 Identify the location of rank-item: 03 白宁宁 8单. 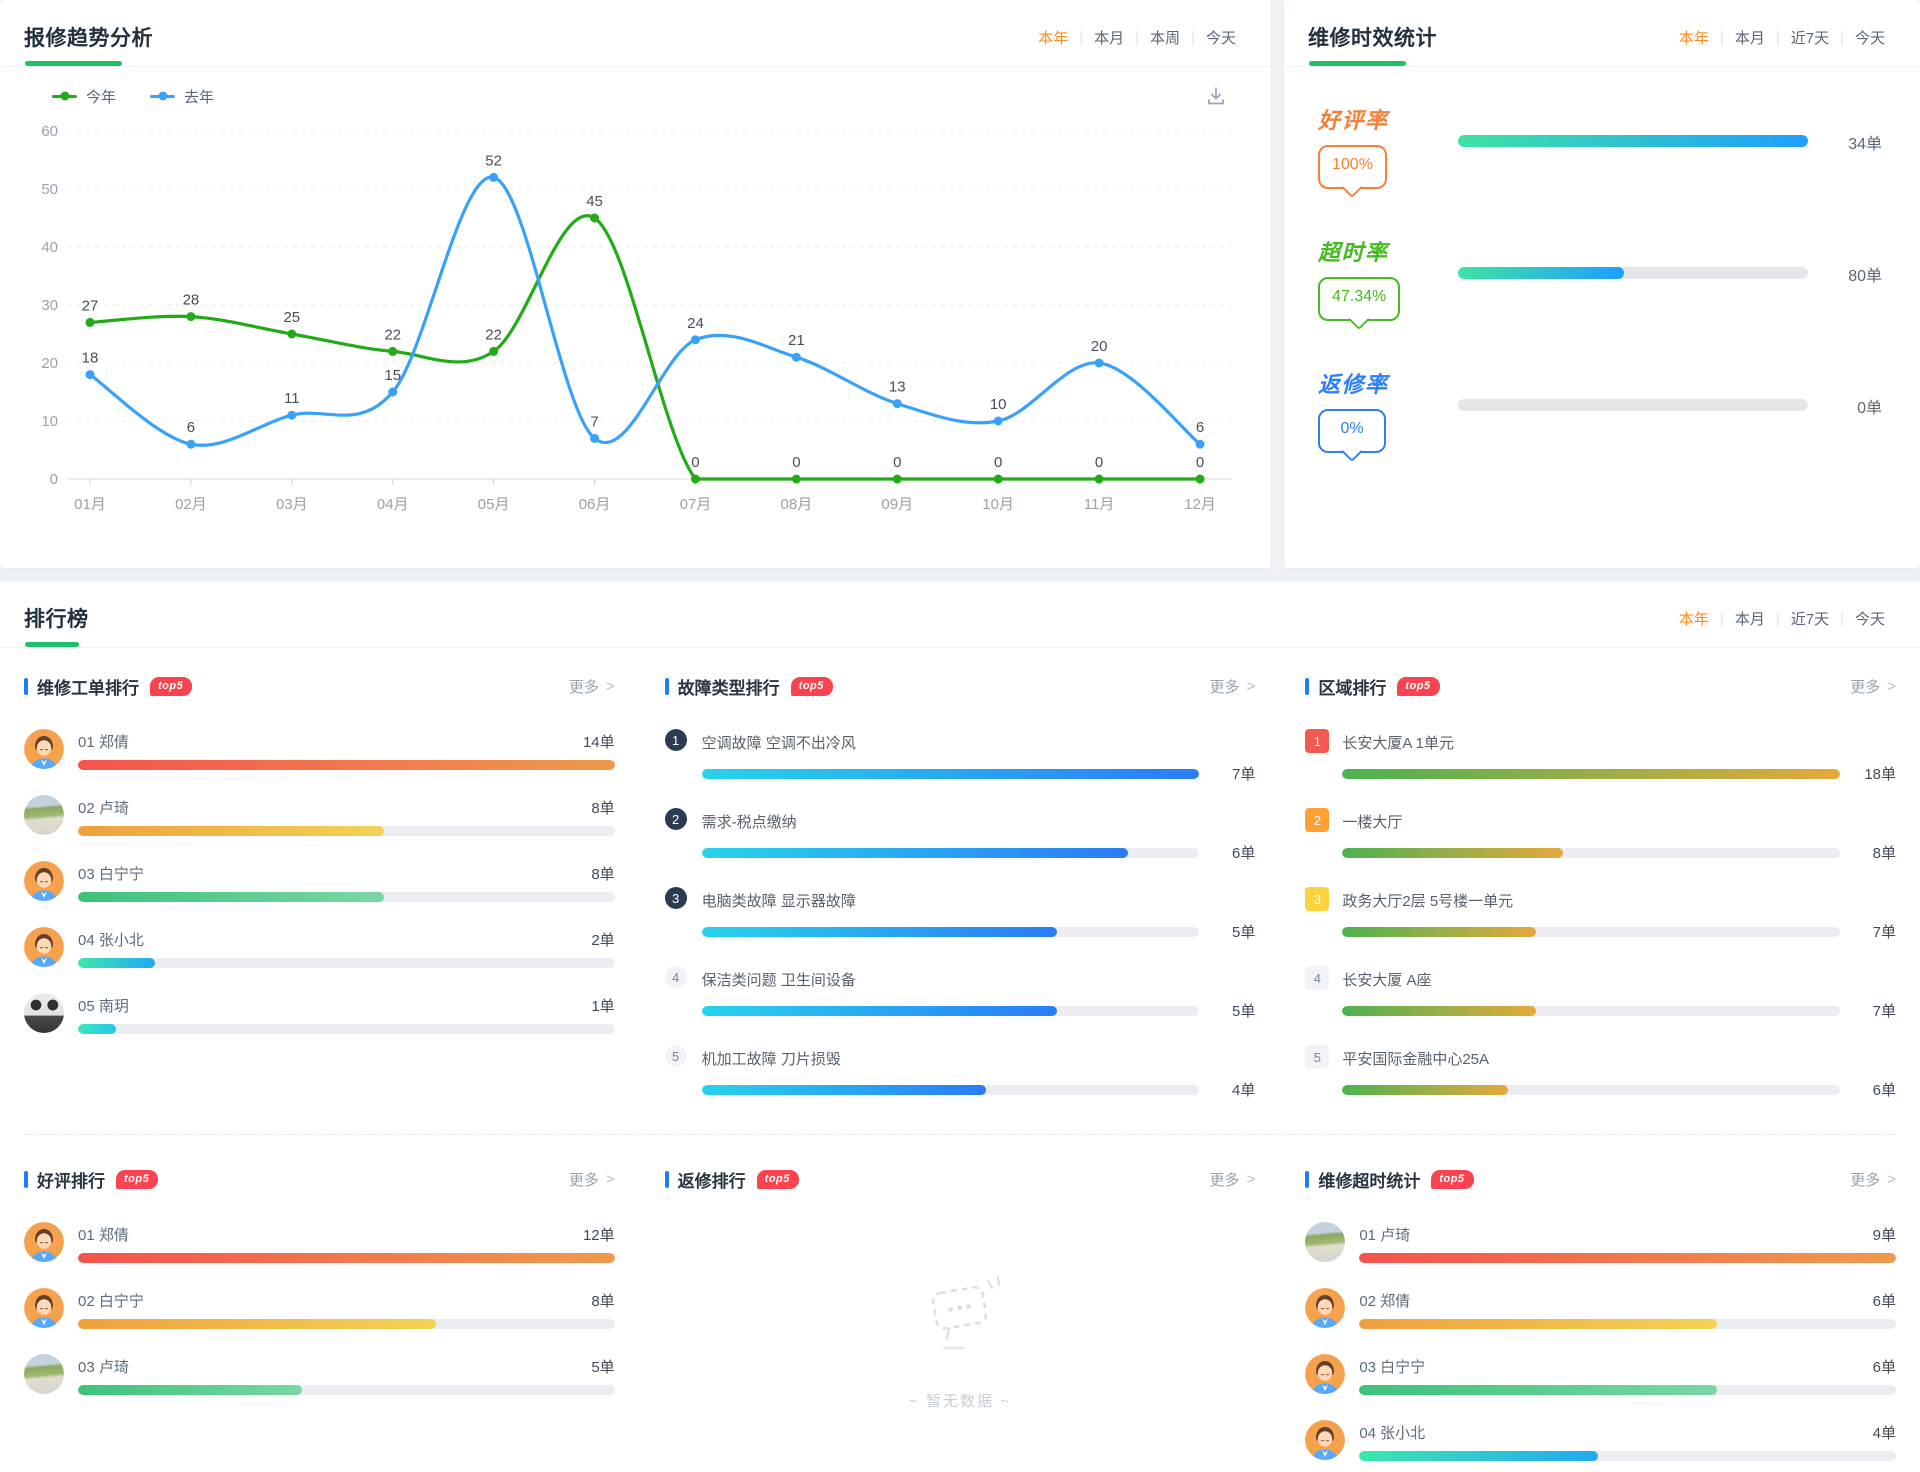
(319, 881).